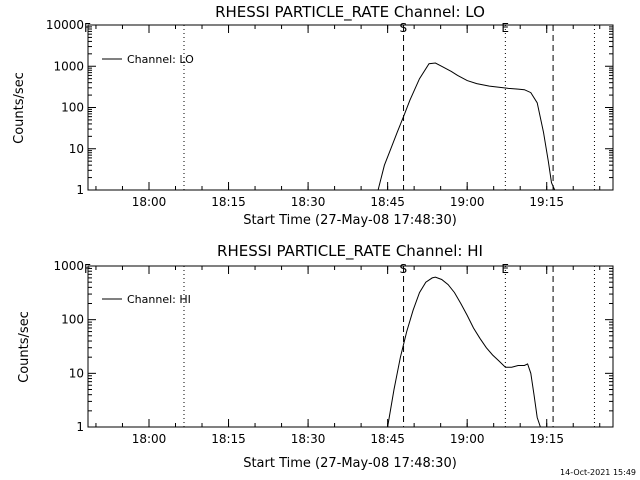  Describe the element at coordinates (387, 439) in the screenshot. I see `hi-x-tick-label: 18:45` at that location.